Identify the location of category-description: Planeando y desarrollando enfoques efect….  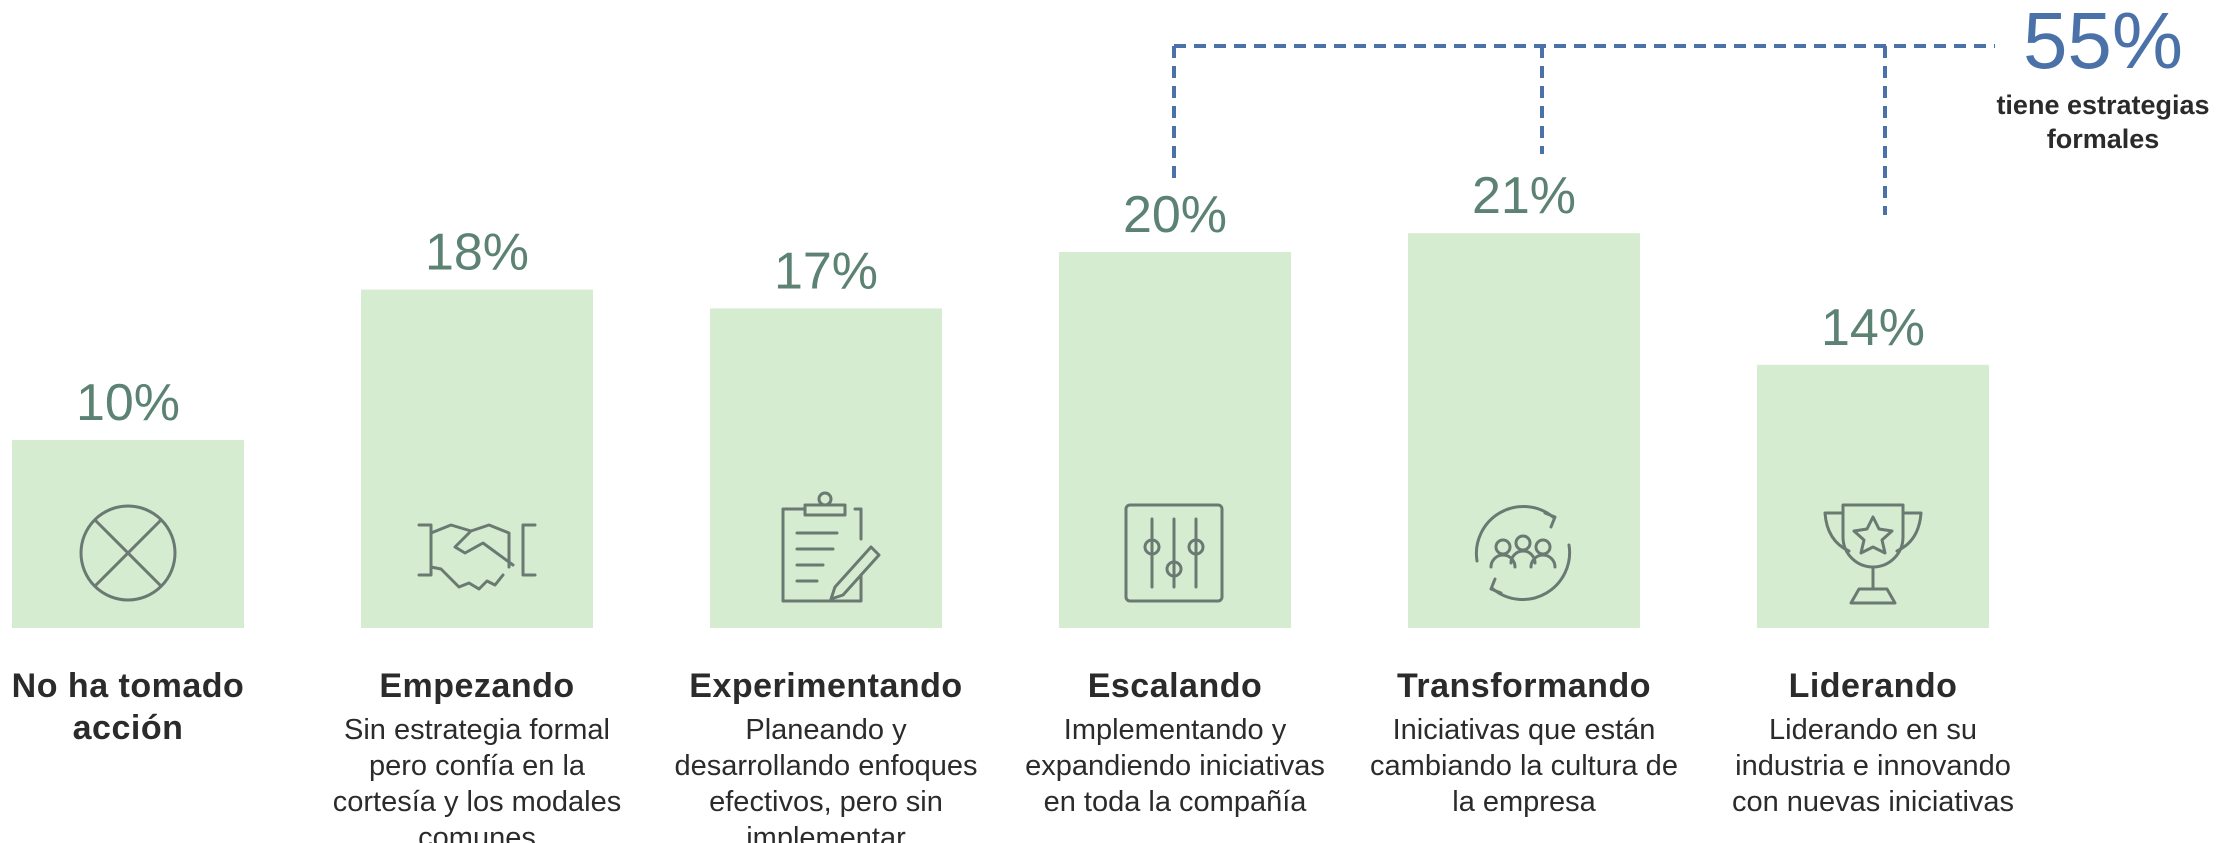
(826, 778).